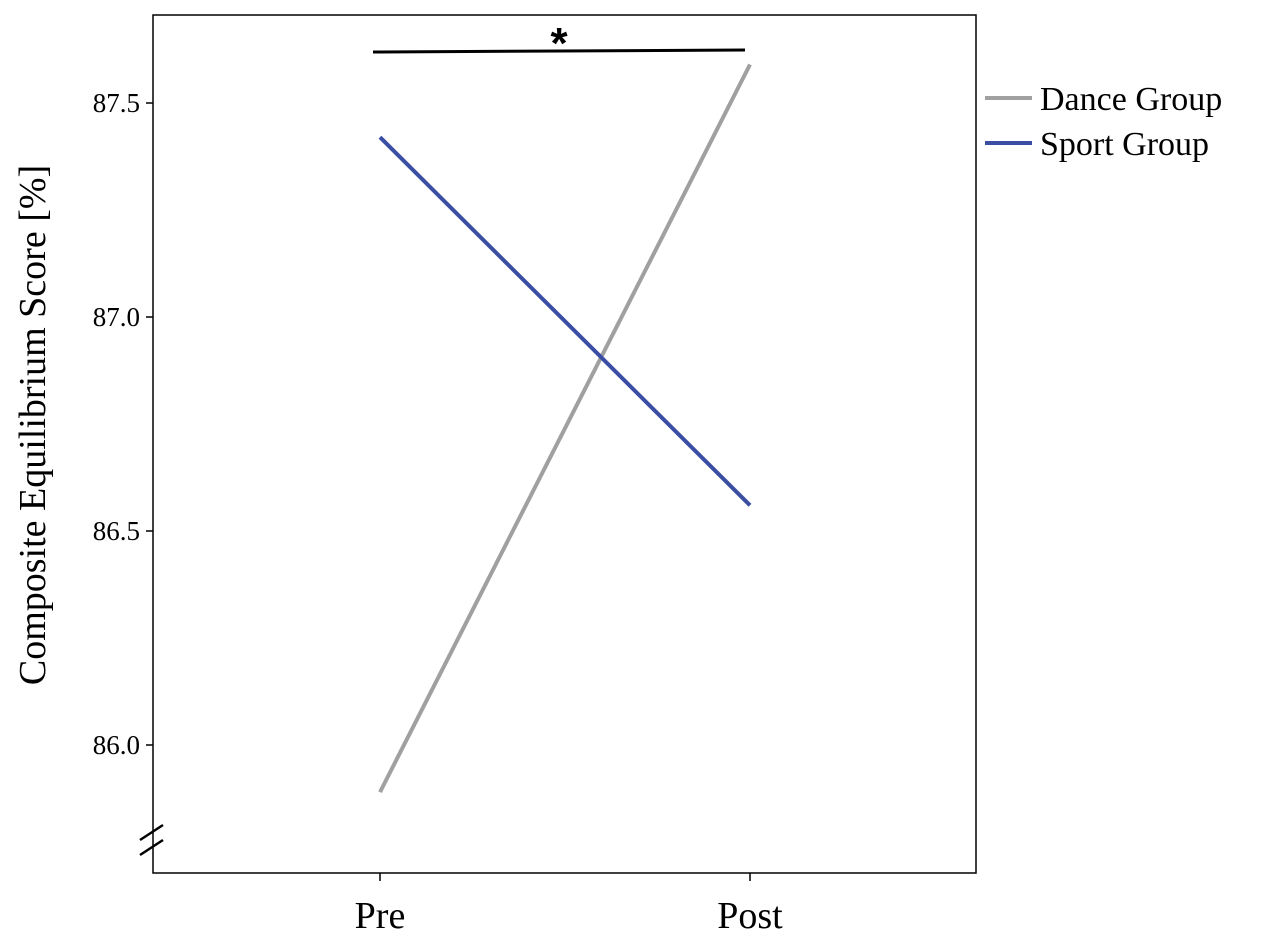 The image size is (1272, 937). Describe the element at coordinates (116, 317) in the screenshot. I see `y-tick-label: 87.0` at that location.